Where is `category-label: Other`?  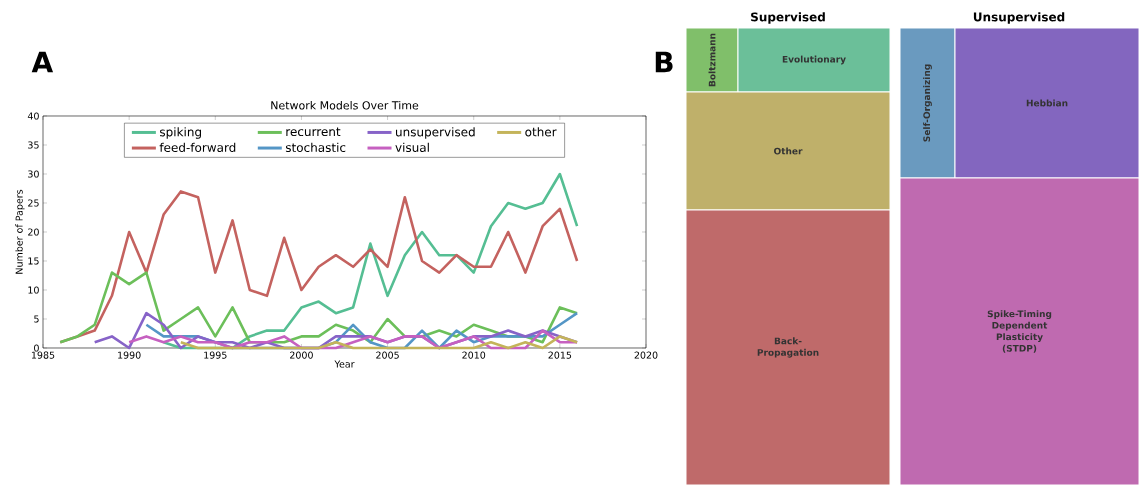
category-label: Other is located at coordinates (788, 151).